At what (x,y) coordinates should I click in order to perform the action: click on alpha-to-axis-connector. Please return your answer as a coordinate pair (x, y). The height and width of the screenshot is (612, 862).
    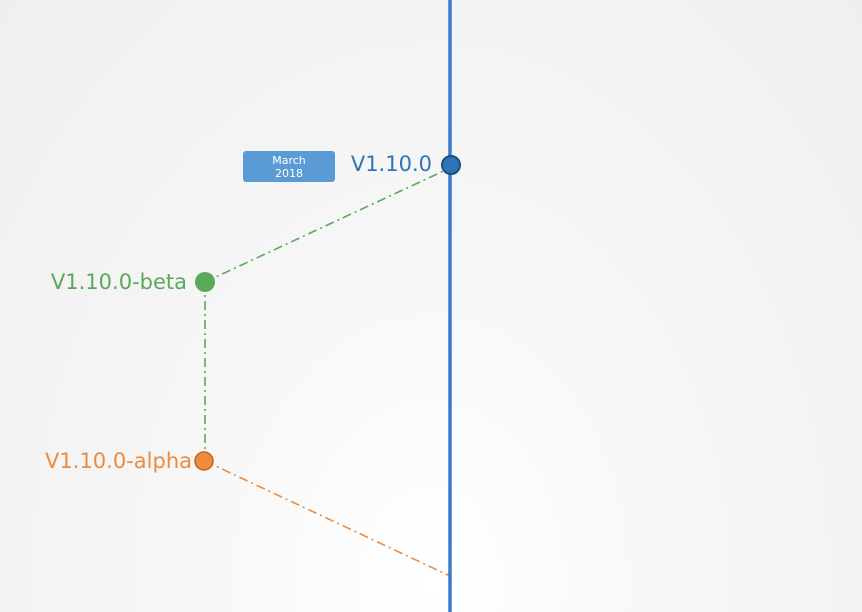
    Looking at the image, I should click on (327, 518).